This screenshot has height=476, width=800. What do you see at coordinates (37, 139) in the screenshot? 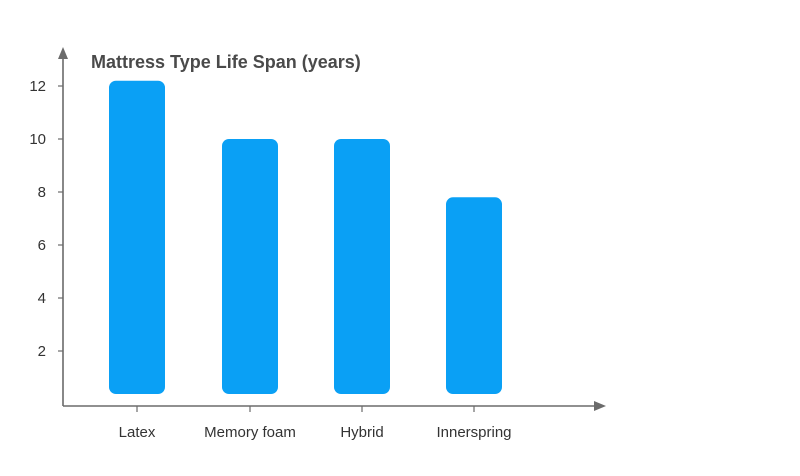
I see `y-tick-label: 10` at bounding box center [37, 139].